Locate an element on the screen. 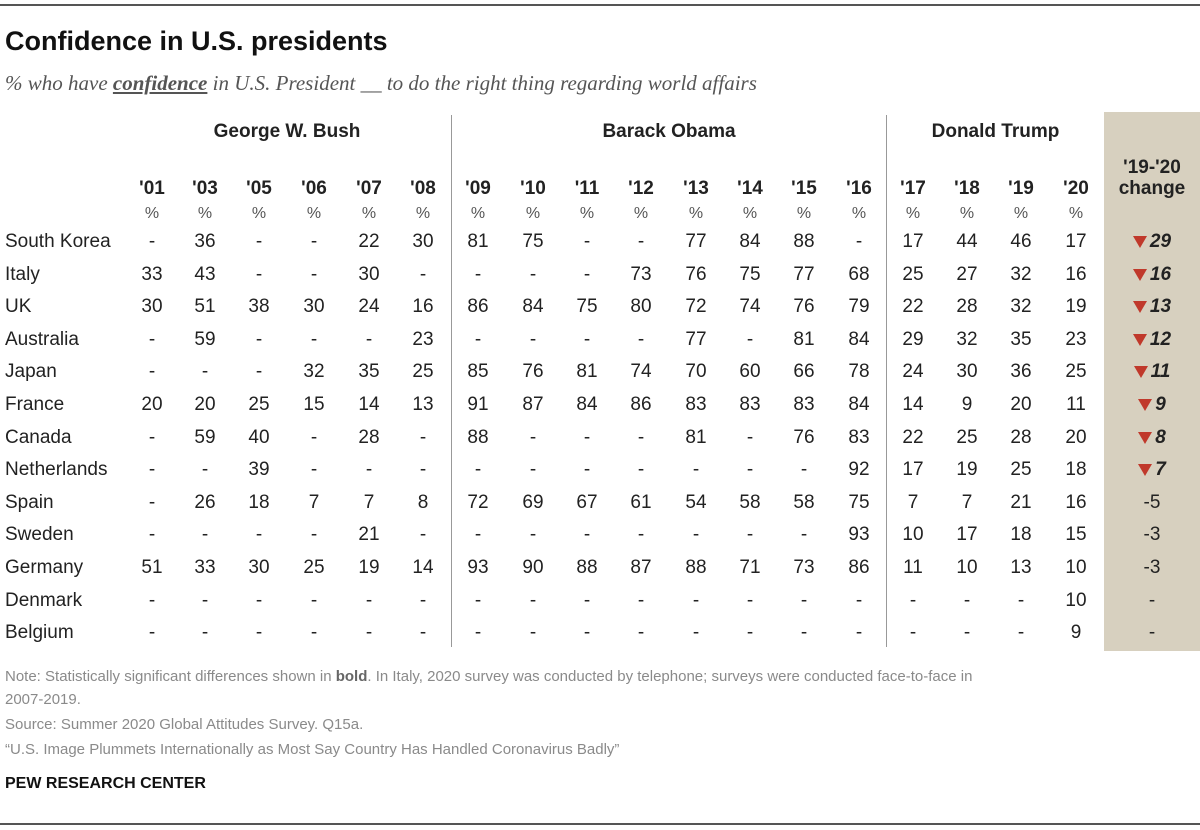 Image resolution: width=1200 pixels, height=830 pixels. year-header: '06 is located at coordinates (314, 188).